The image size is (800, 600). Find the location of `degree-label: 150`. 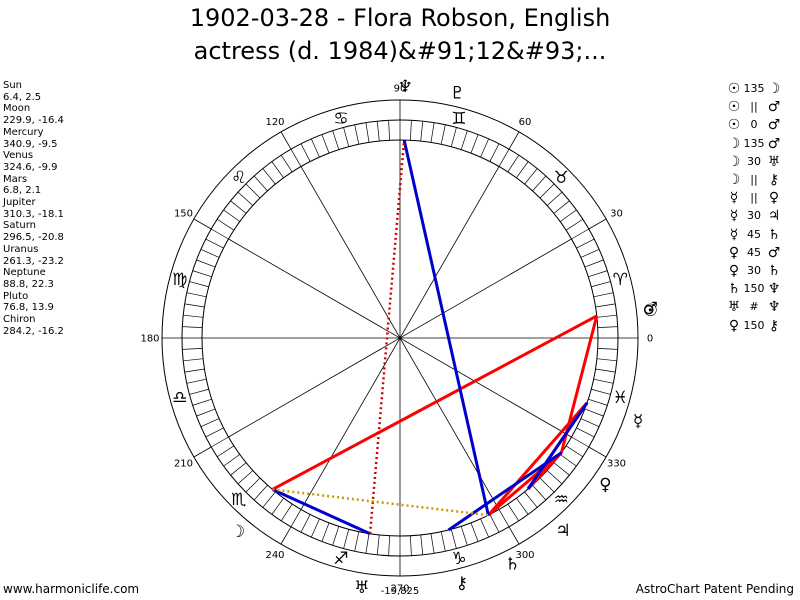

degree-label: 150 is located at coordinates (183, 214).